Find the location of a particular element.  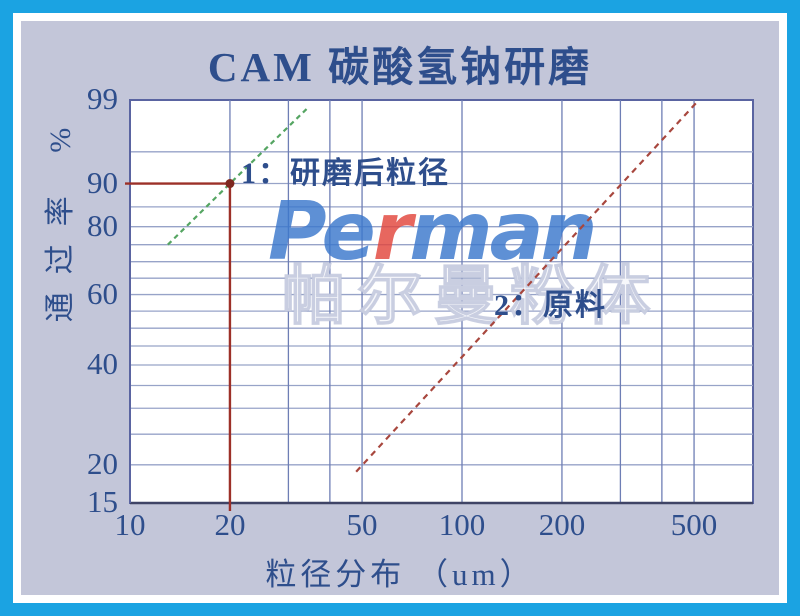

series1-label: 1：研磨后粒径 is located at coordinates (345, 173).